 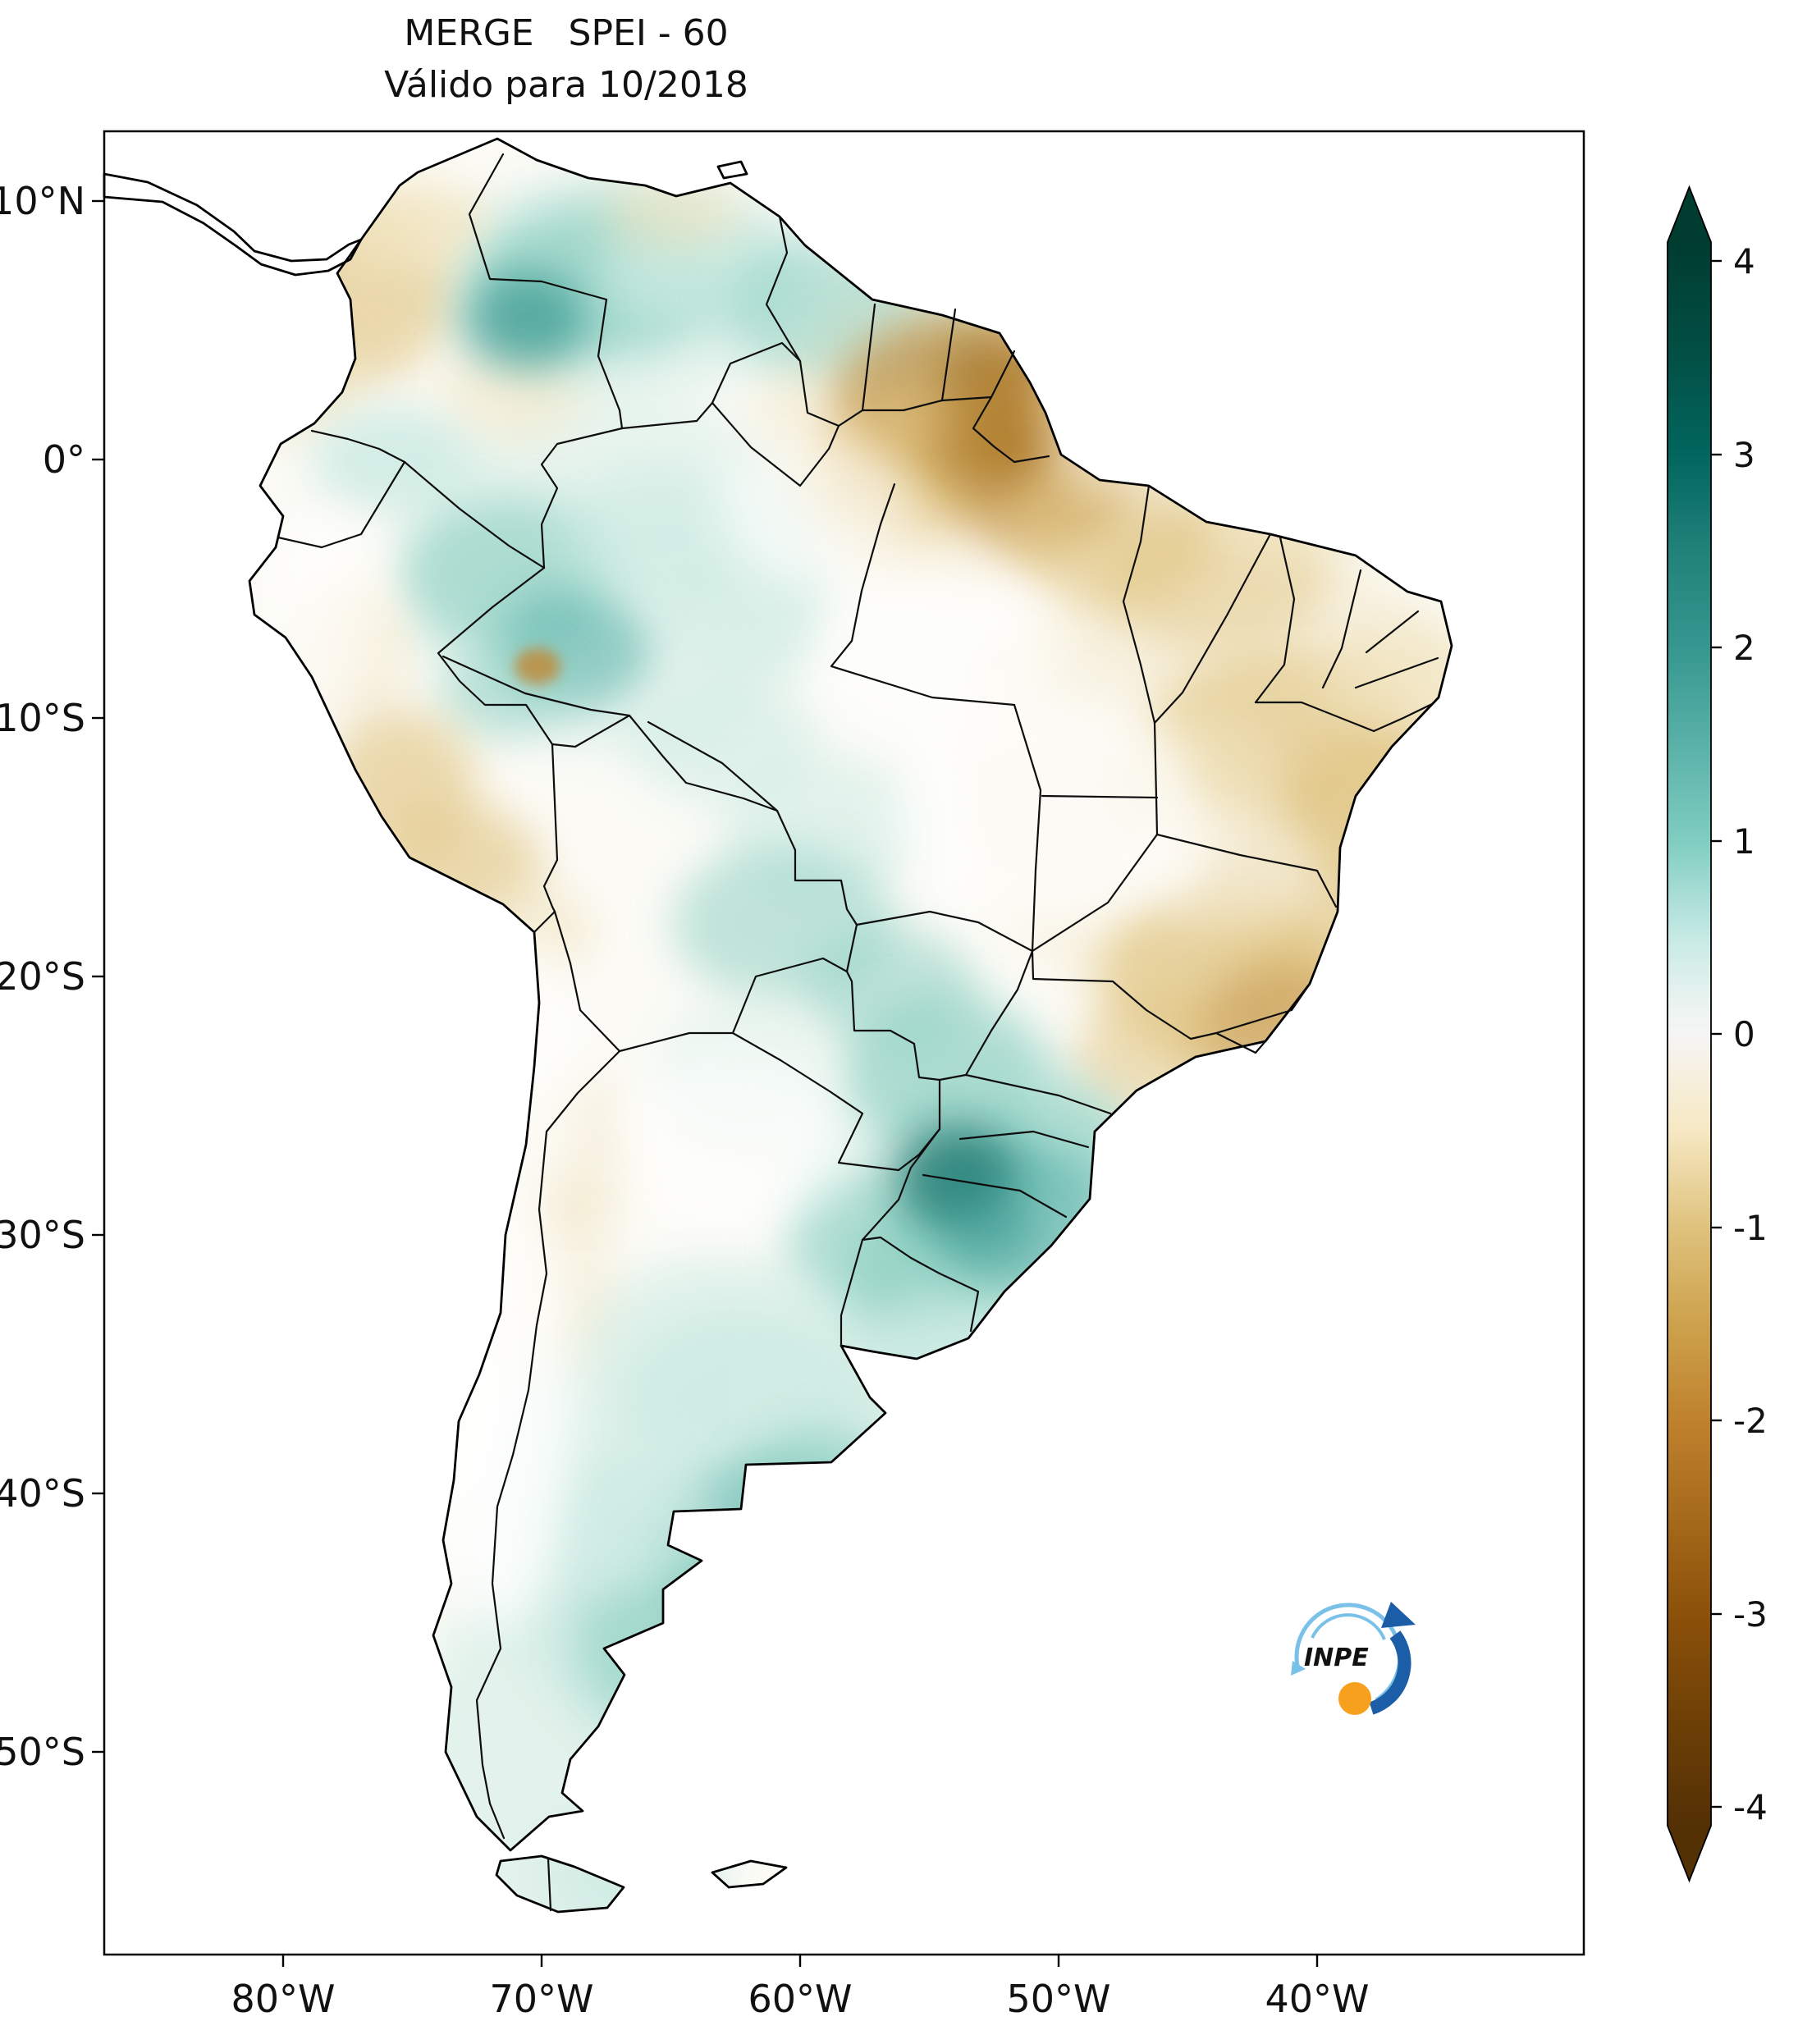 What do you see at coordinates (42, 718) in the screenshot?
I see `lat-tick-label: 10°S` at bounding box center [42, 718].